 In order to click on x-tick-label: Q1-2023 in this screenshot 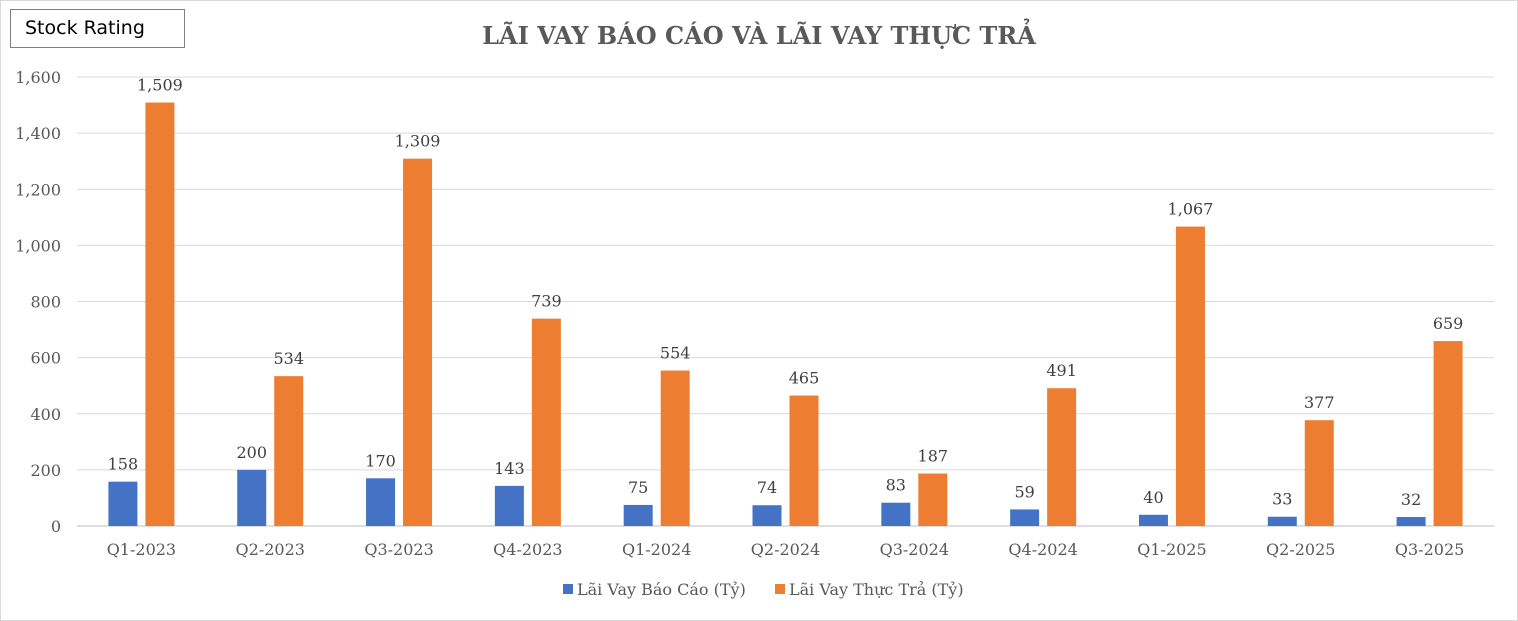, I will do `click(141, 549)`.